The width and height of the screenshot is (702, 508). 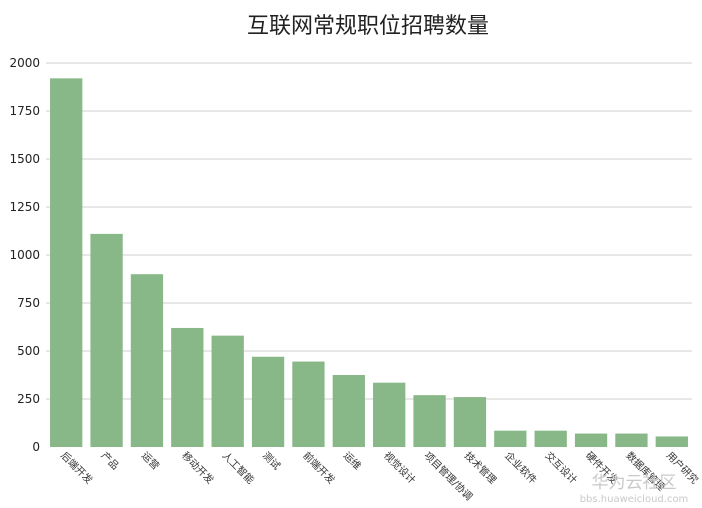 What do you see at coordinates (24, 111) in the screenshot?
I see `y-tick-label: 1750` at bounding box center [24, 111].